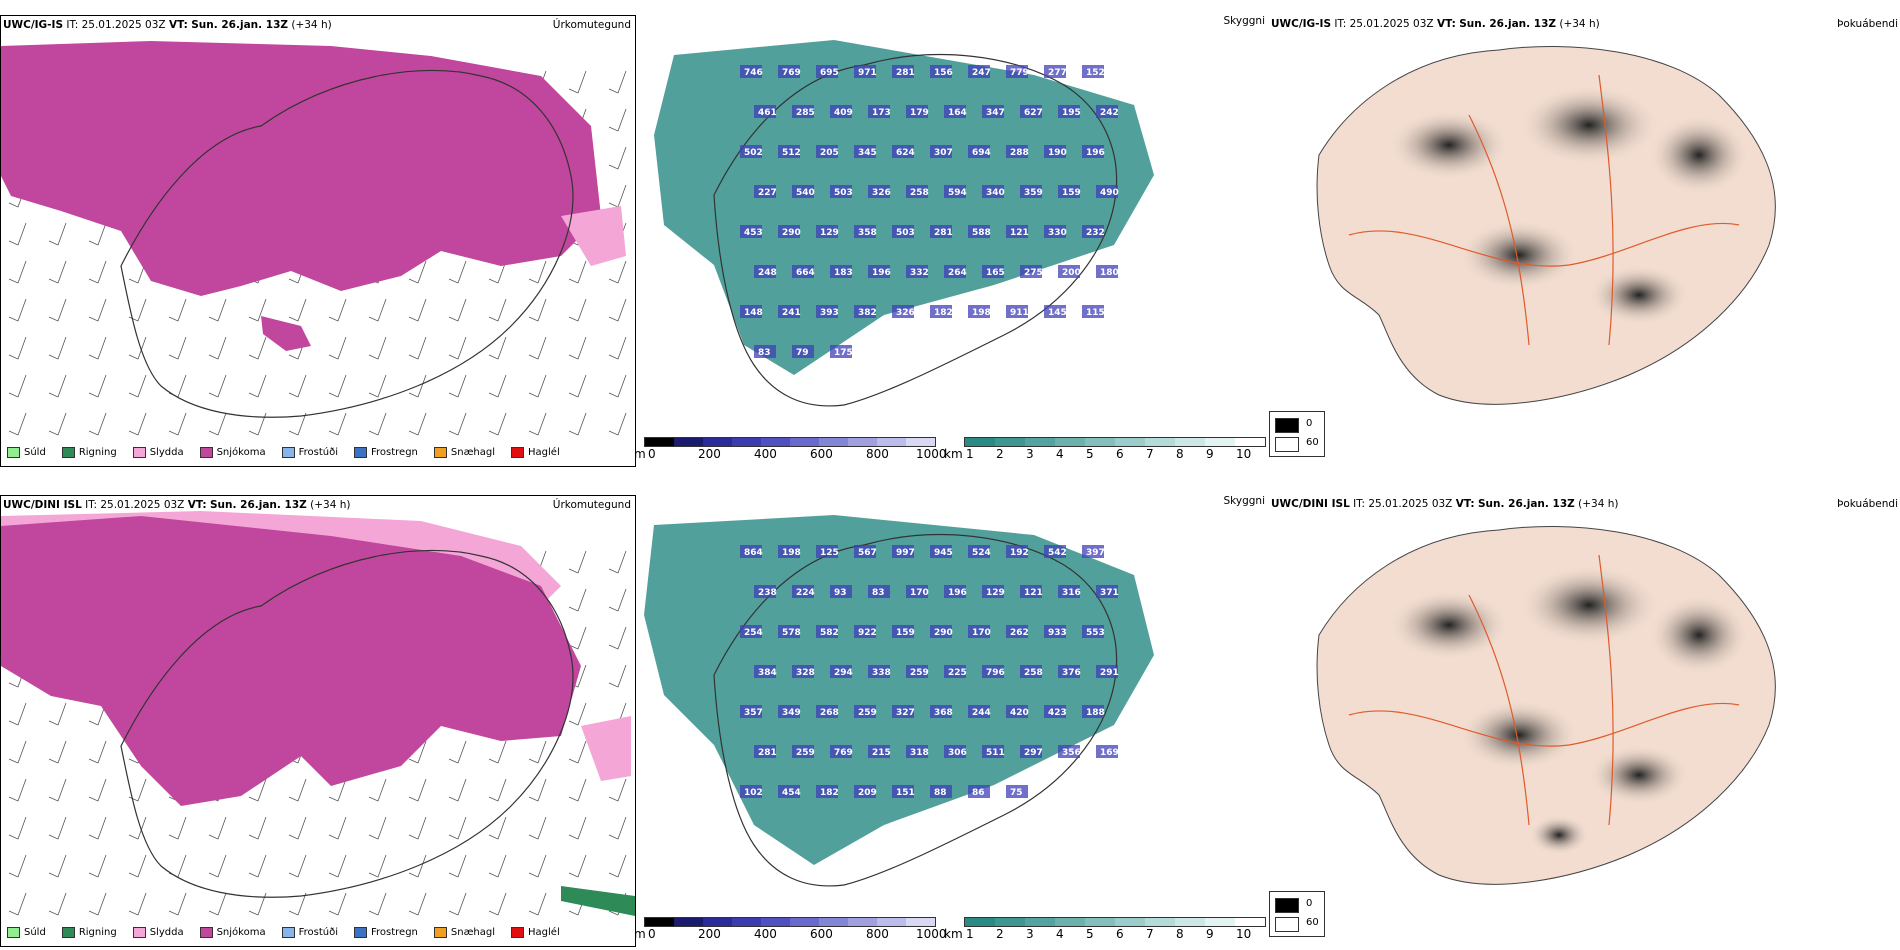  I want to click on cloud-height-label: 75, so click(1016, 793).